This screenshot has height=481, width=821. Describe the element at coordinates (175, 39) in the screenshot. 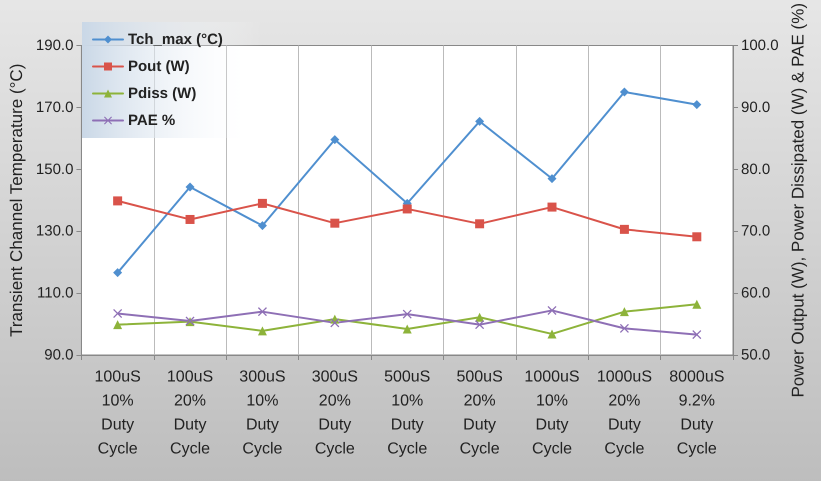

I see `legend-label: Tch_max (°C)` at that location.